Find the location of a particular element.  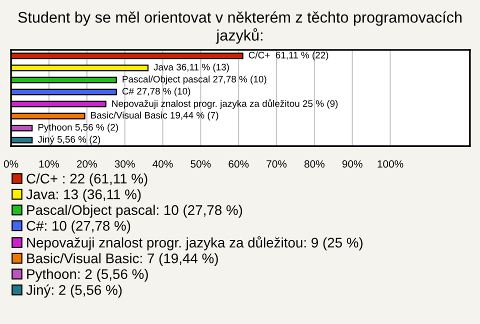

x-tick-label: 20% is located at coordinates (86, 164).